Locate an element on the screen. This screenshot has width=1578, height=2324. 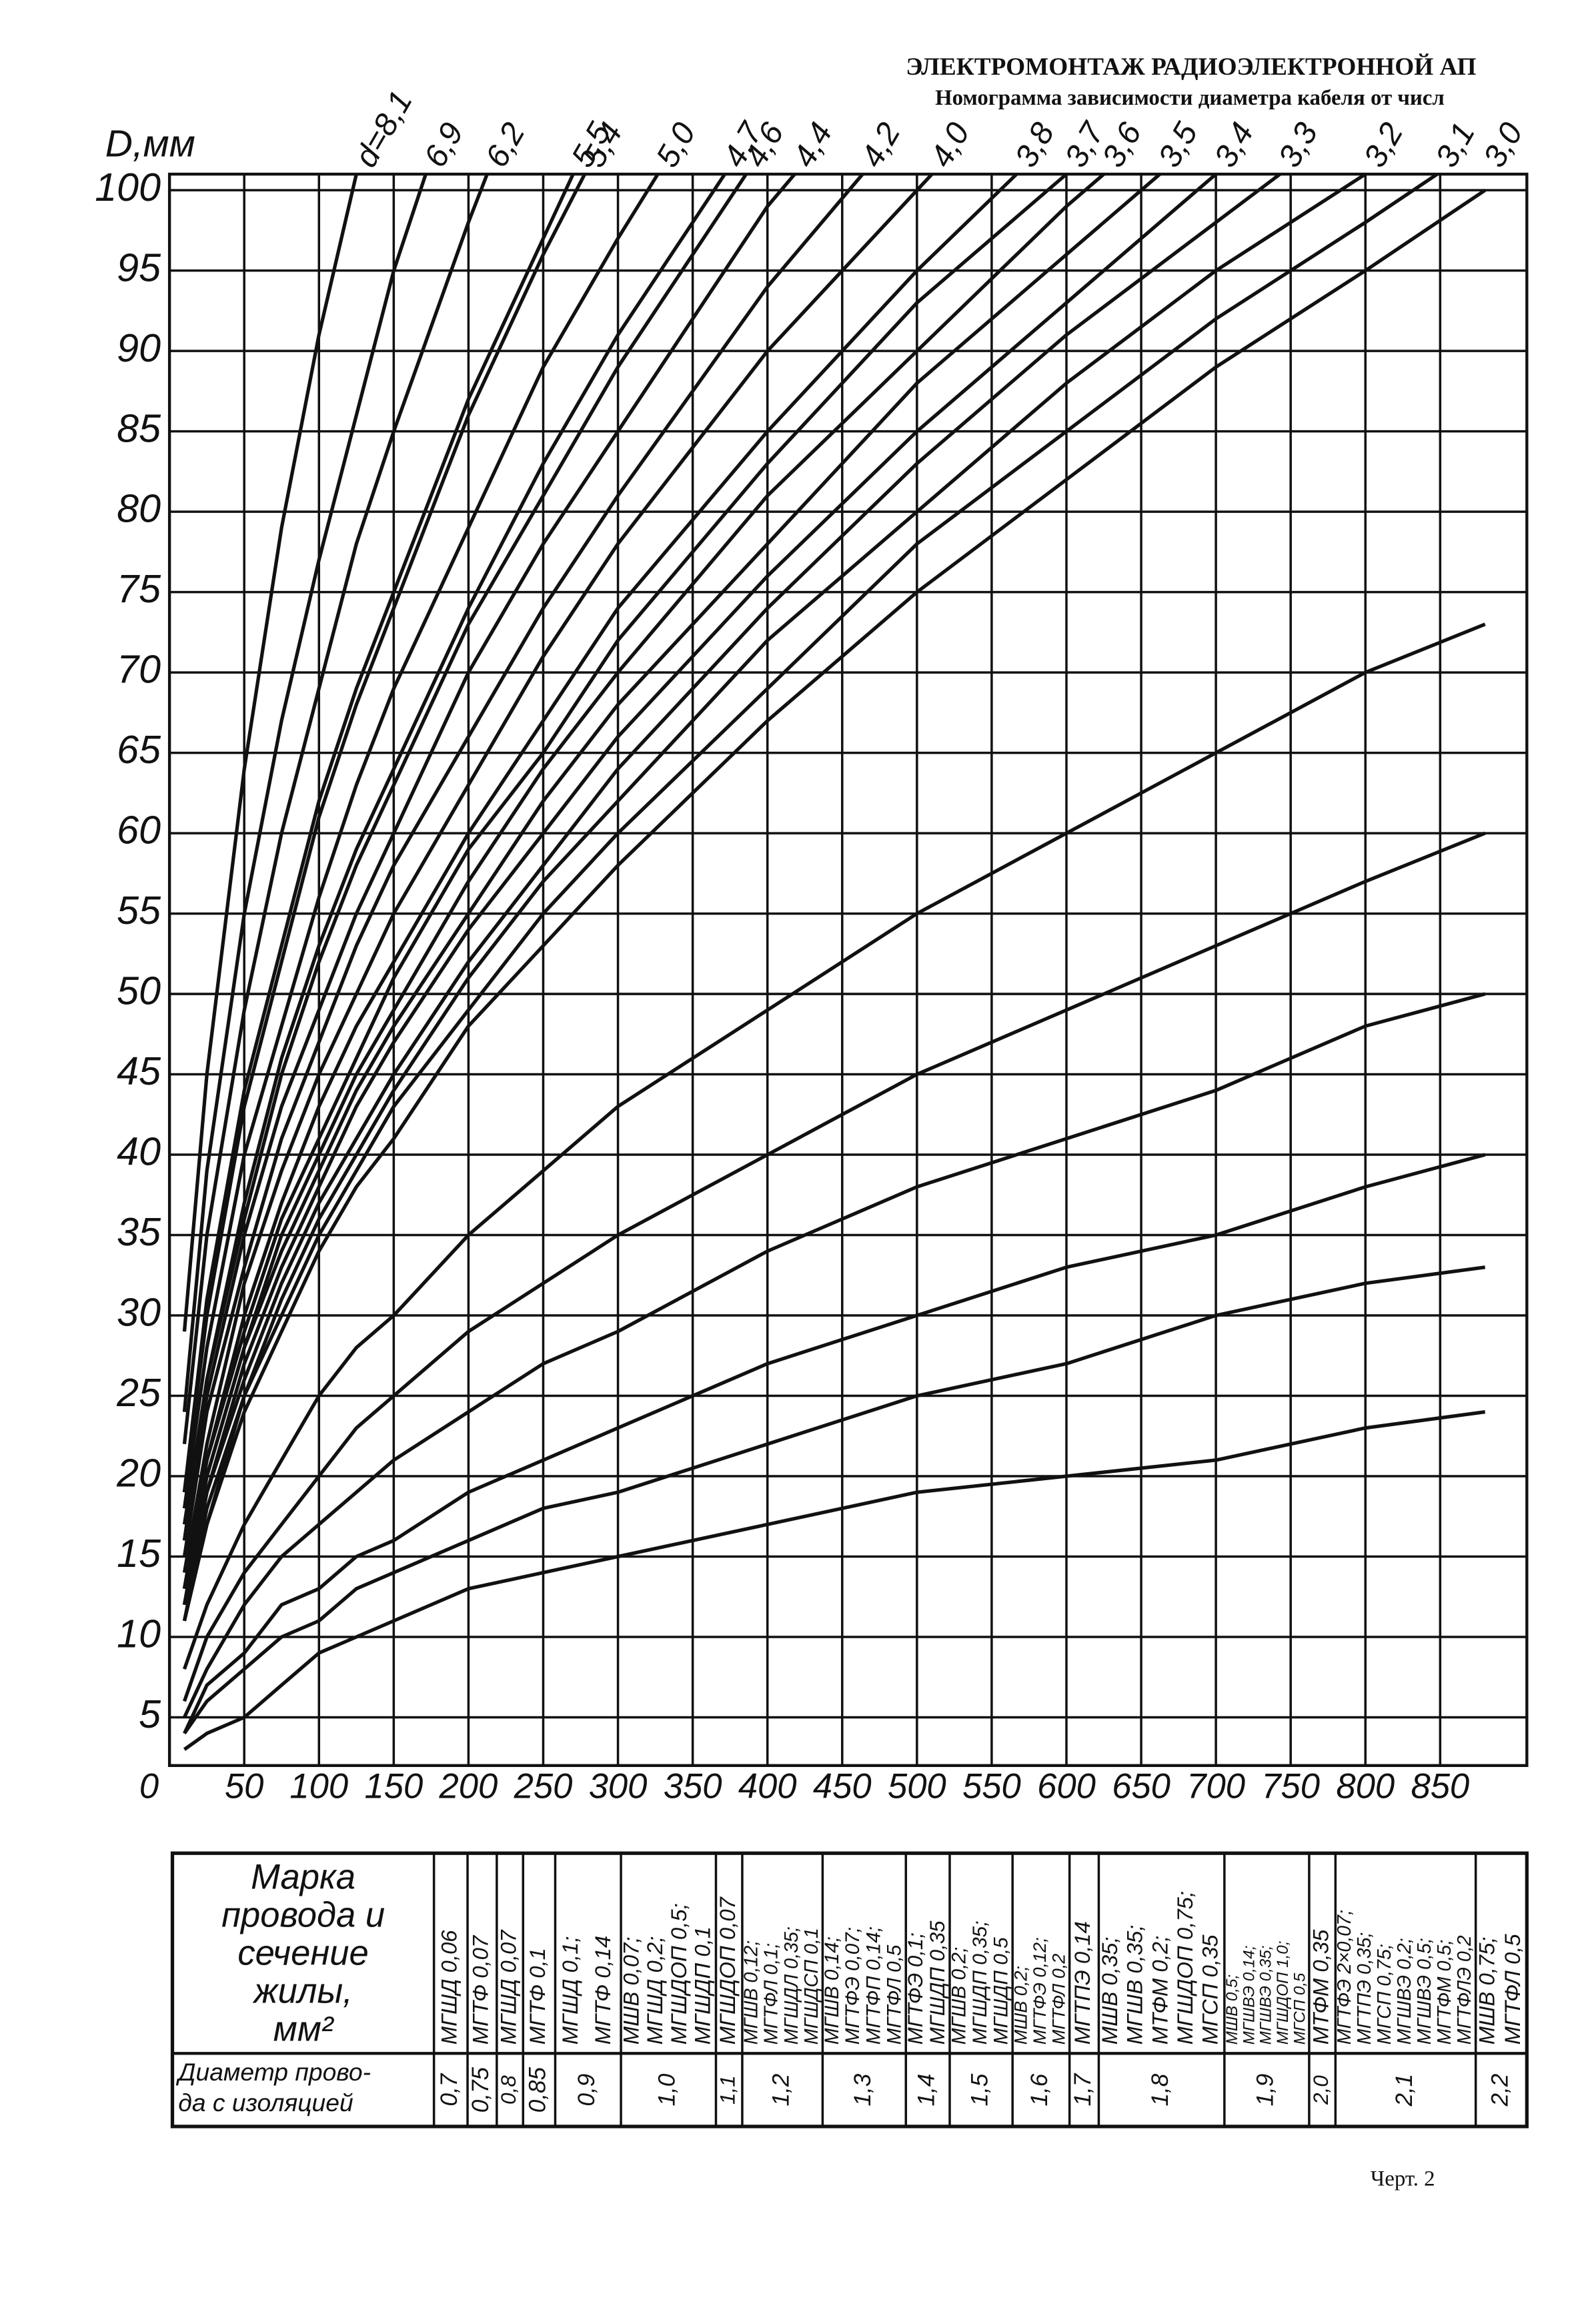
x-tick-label: 200 is located at coordinates (468, 1786).